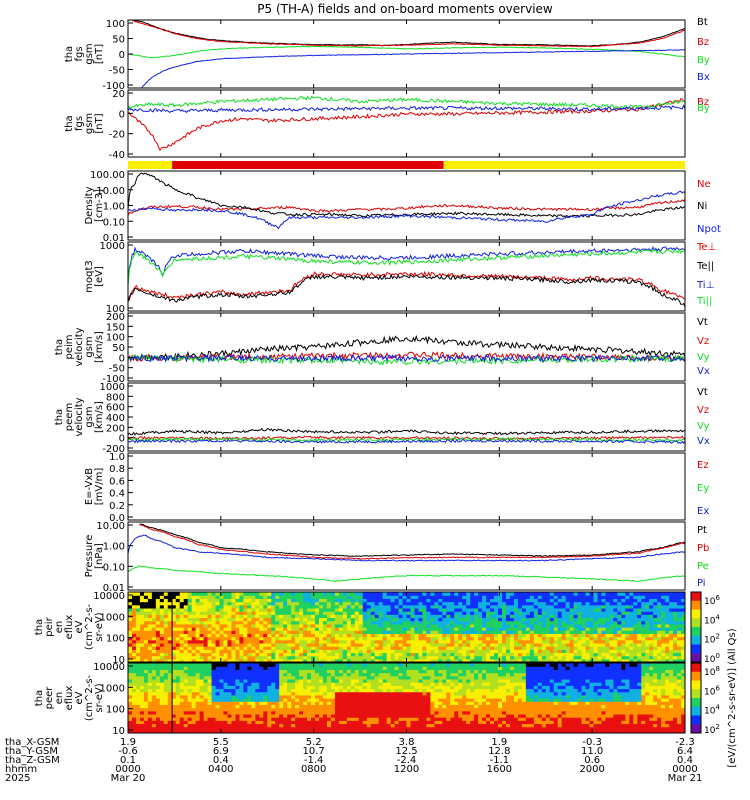 This screenshot has width=750, height=800. What do you see at coordinates (592, 760) in the screenshot?
I see `x-axis-value: 0.6` at bounding box center [592, 760].